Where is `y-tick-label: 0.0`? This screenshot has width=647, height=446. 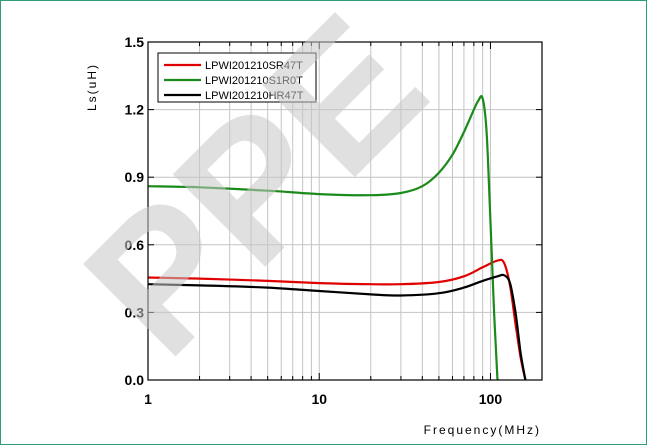
y-tick-label: 0.0 is located at coordinates (135, 380).